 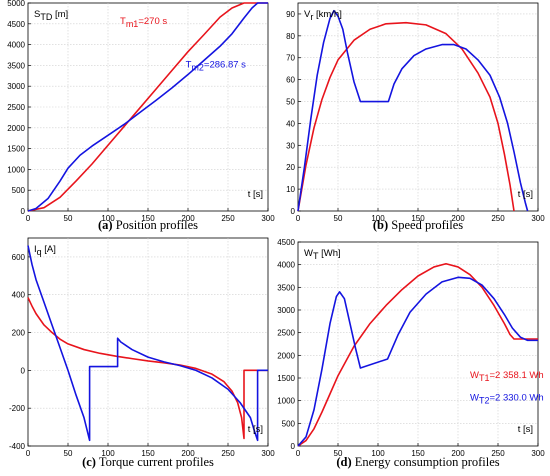 What do you see at coordinates (516, 375) in the screenshot?
I see `annotation-rest: =2 358.1 Wh` at bounding box center [516, 375].